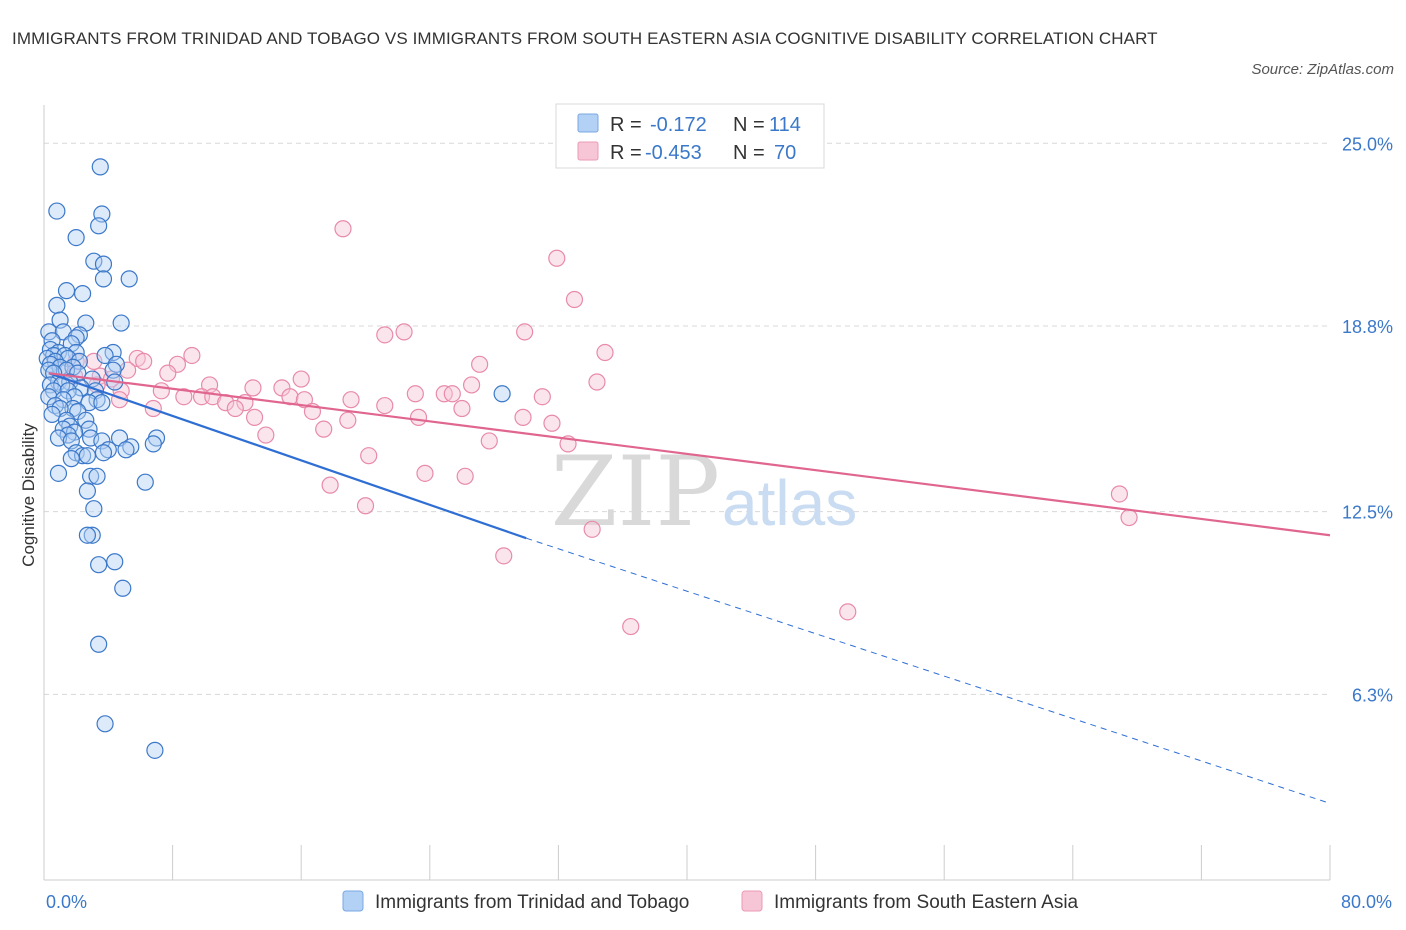 The height and width of the screenshot is (930, 1406). What do you see at coordinates (926, 902) in the screenshot?
I see `bottom-legend-pink-label: Immigrants from South Eastern Asia` at bounding box center [926, 902].